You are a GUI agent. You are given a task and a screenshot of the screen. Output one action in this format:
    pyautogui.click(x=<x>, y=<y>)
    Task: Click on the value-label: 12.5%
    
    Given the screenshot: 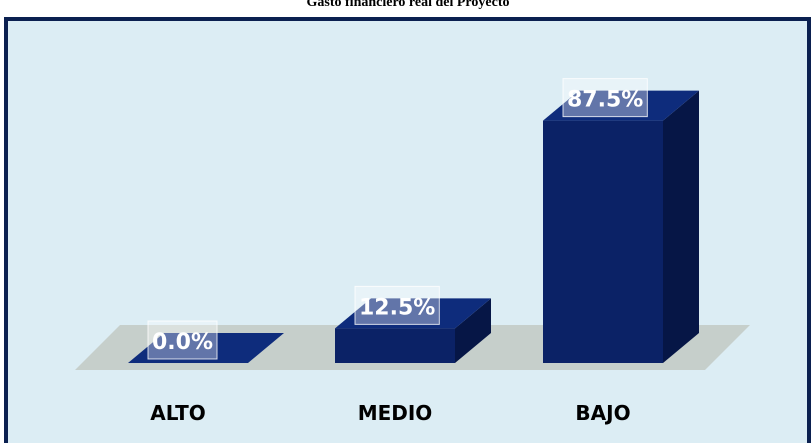 What is the action you would take?
    pyautogui.click(x=397, y=307)
    